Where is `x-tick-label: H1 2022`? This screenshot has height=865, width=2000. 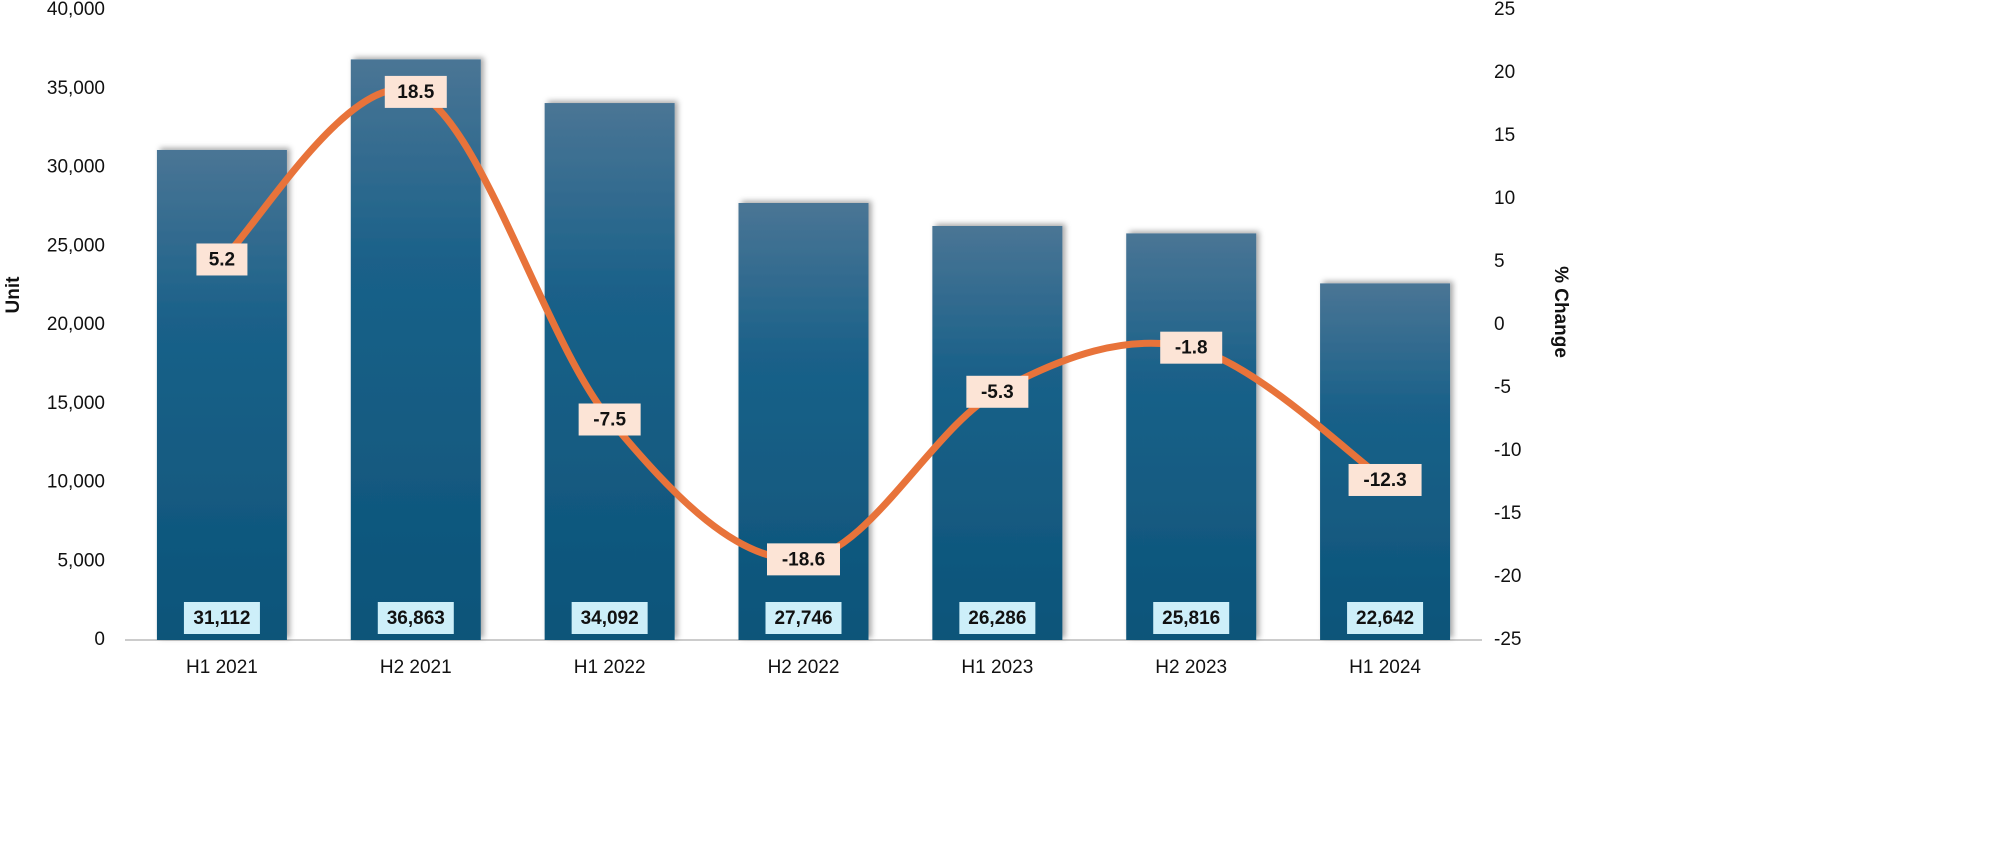
x-tick-label: H1 2022 is located at coordinates (610, 667).